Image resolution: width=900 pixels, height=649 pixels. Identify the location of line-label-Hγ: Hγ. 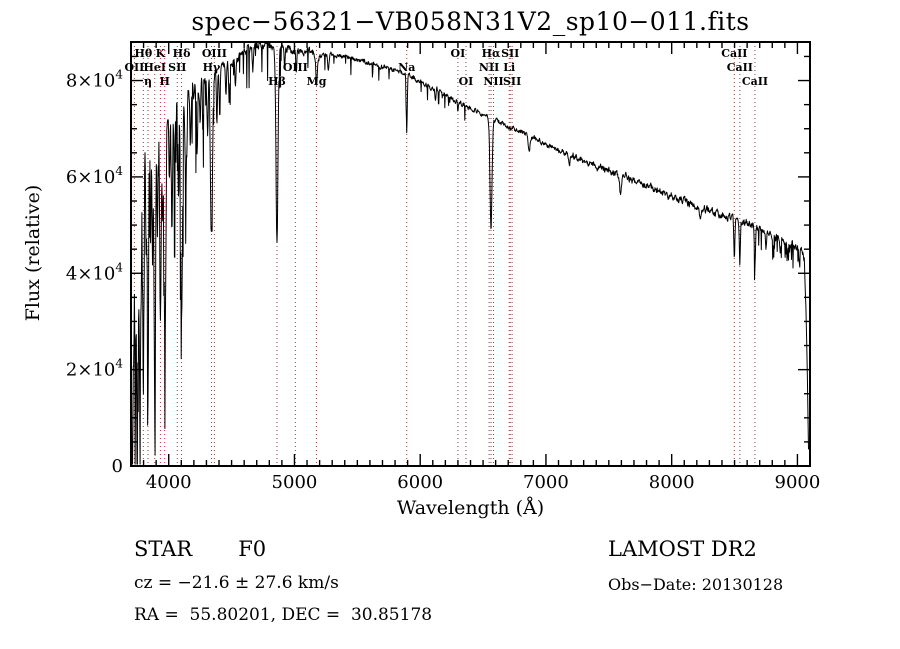
(212, 67).